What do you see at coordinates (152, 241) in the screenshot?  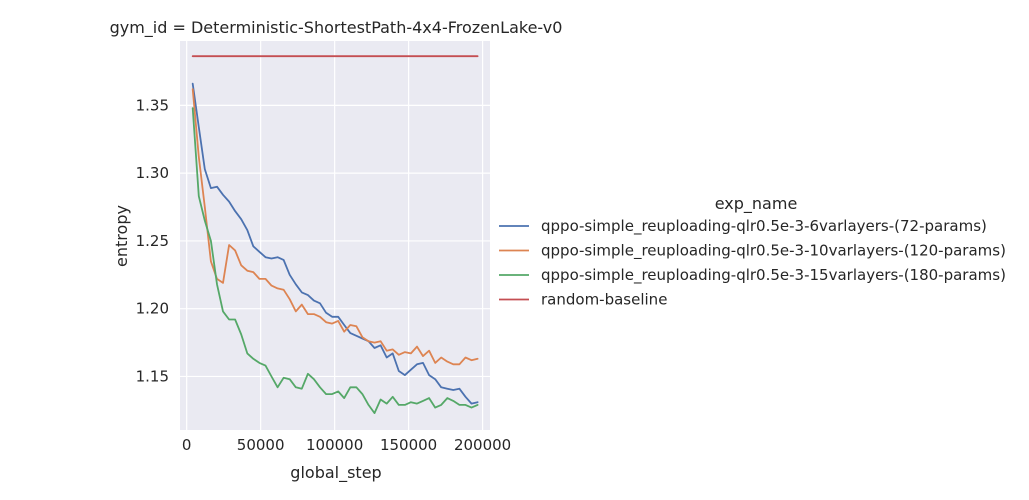 I see `y-tick-label: 1.25` at bounding box center [152, 241].